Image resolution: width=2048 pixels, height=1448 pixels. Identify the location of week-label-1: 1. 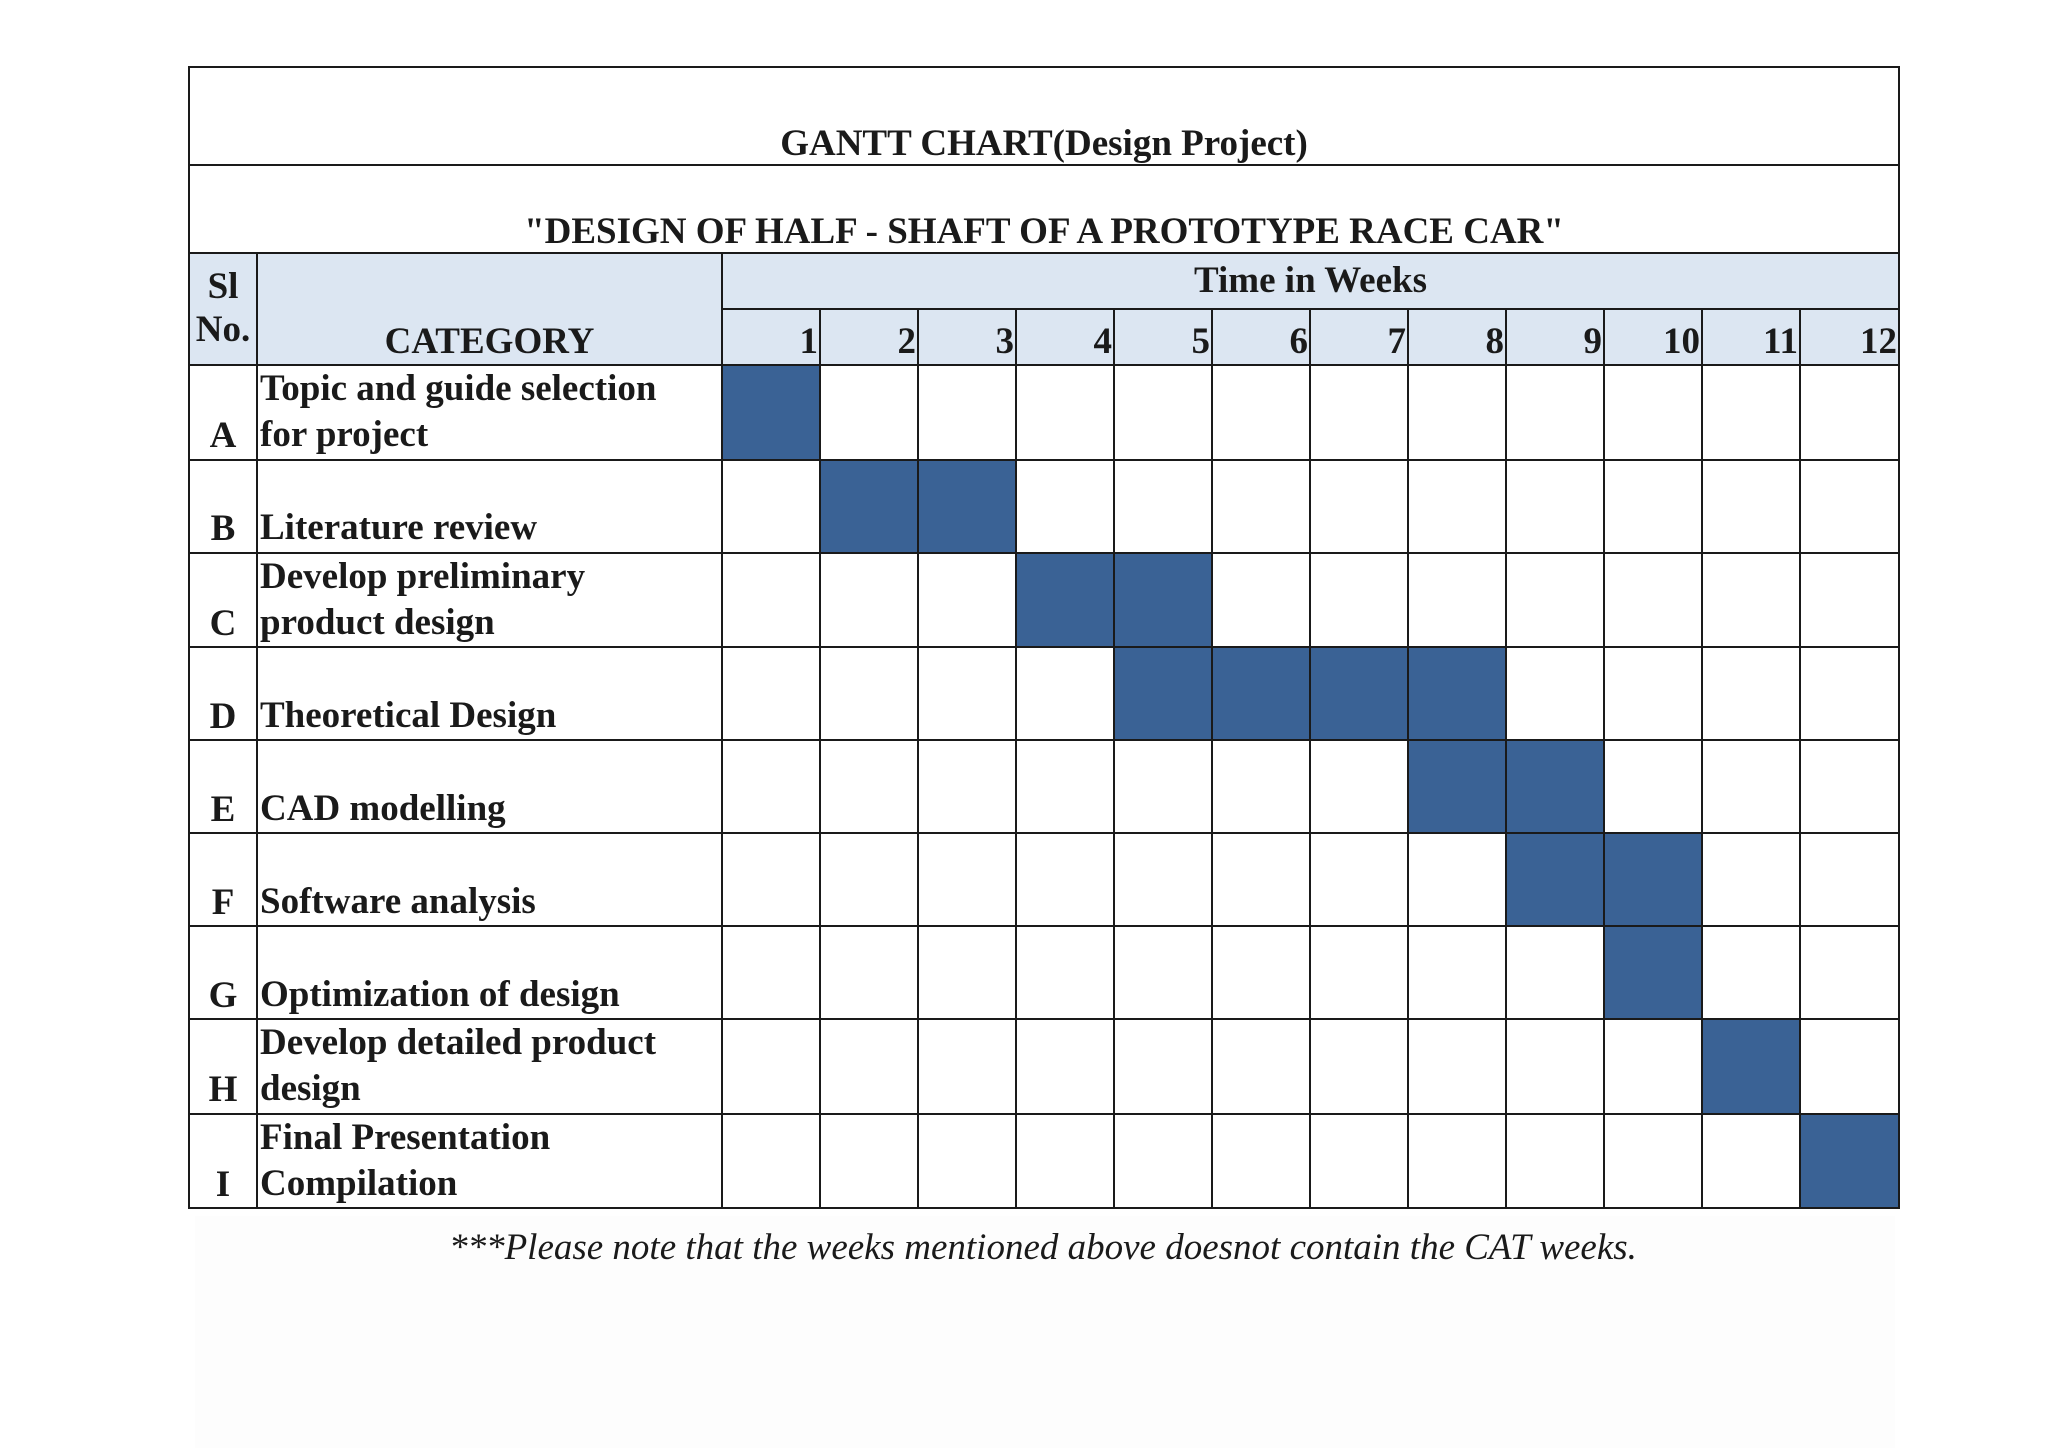
(771, 337).